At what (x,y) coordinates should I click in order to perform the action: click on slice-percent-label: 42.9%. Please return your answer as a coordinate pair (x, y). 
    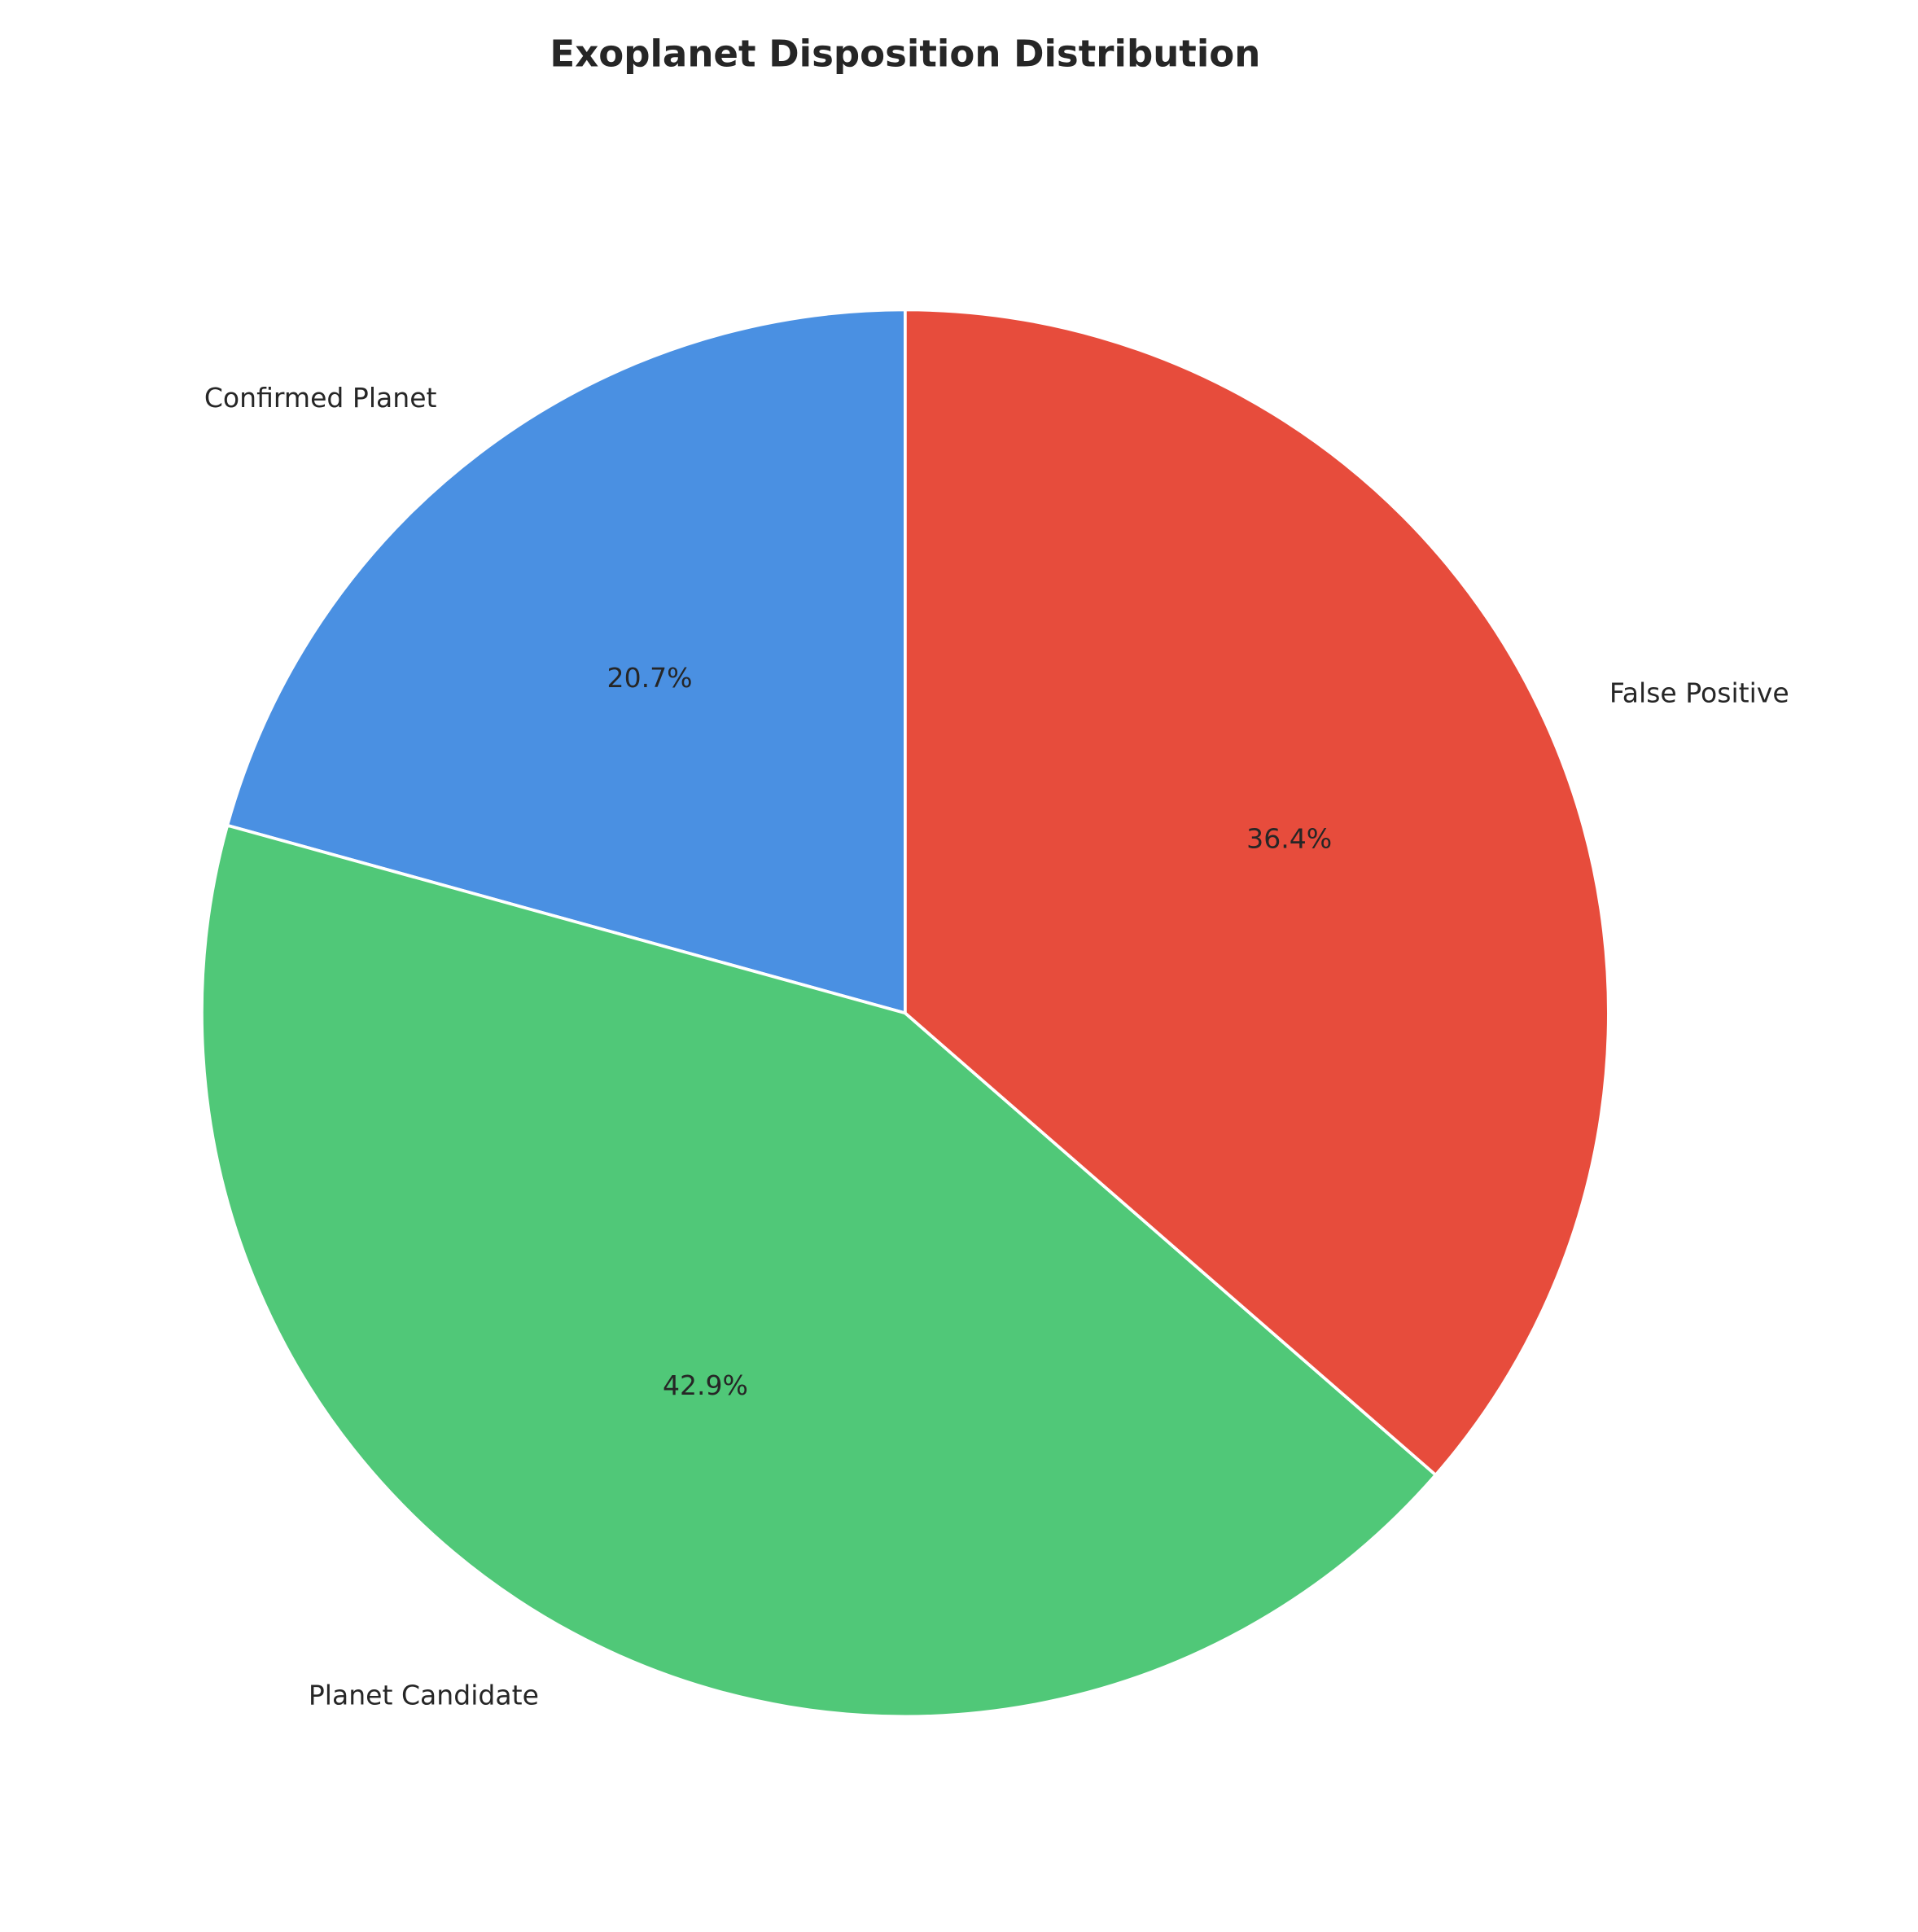
    Looking at the image, I should click on (705, 1385).